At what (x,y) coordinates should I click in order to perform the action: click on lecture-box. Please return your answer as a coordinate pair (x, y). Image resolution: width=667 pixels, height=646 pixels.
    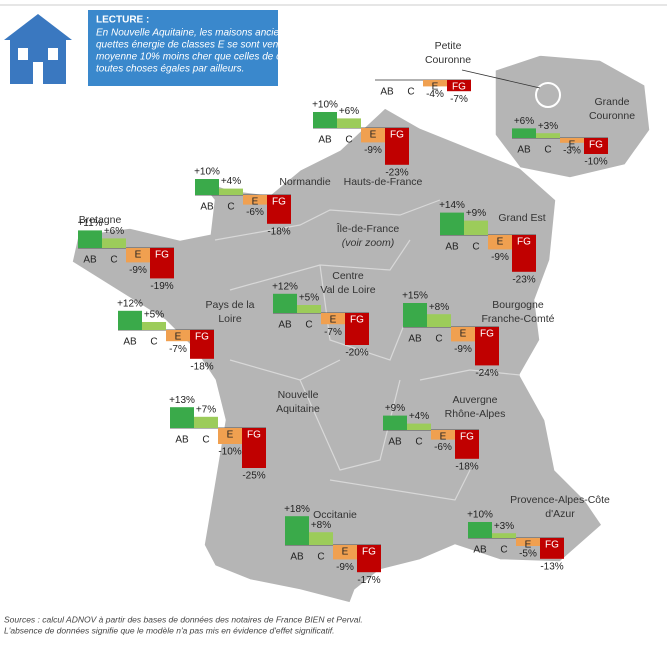
    Looking at the image, I should click on (183, 48).